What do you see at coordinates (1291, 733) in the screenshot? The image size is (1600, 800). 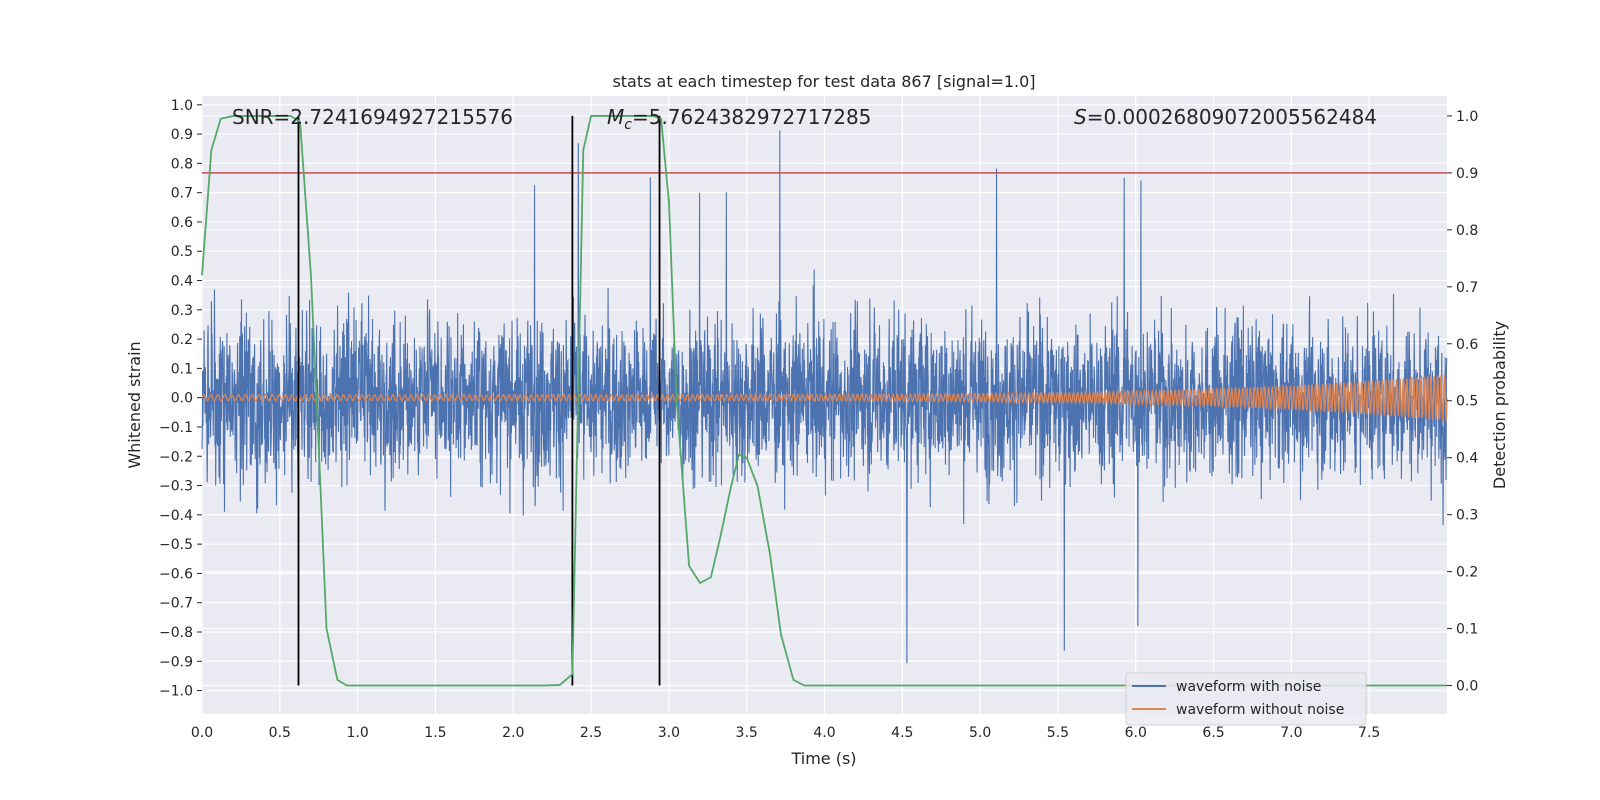 I see `x-tick-label: 7.0` at bounding box center [1291, 733].